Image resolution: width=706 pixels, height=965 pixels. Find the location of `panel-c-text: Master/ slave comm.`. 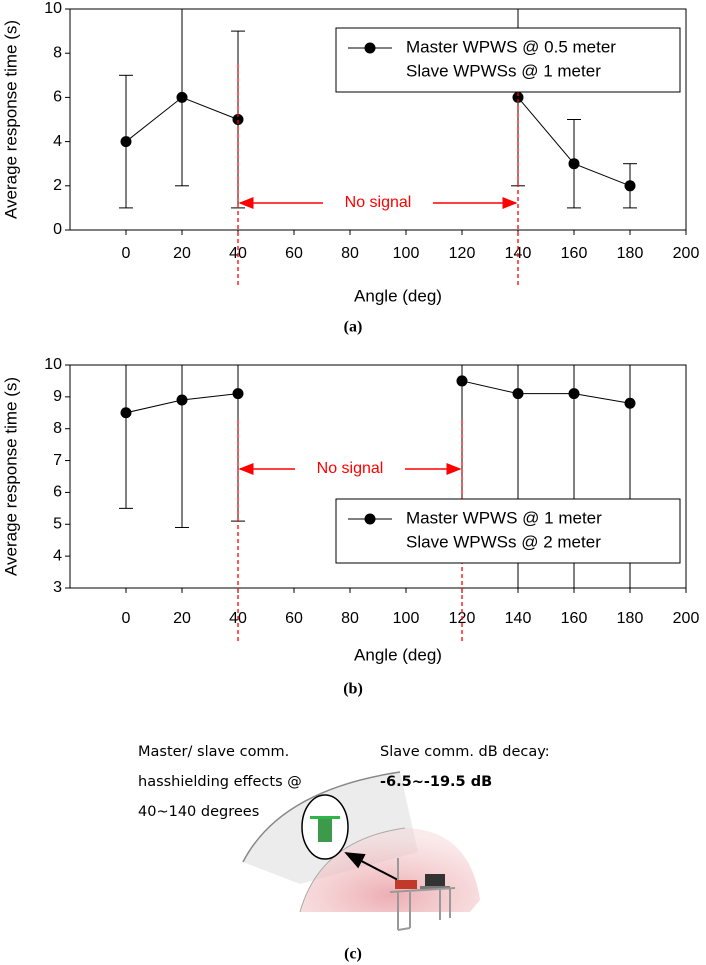

panel-c-text: Master/ slave comm. is located at coordinates (213, 752).